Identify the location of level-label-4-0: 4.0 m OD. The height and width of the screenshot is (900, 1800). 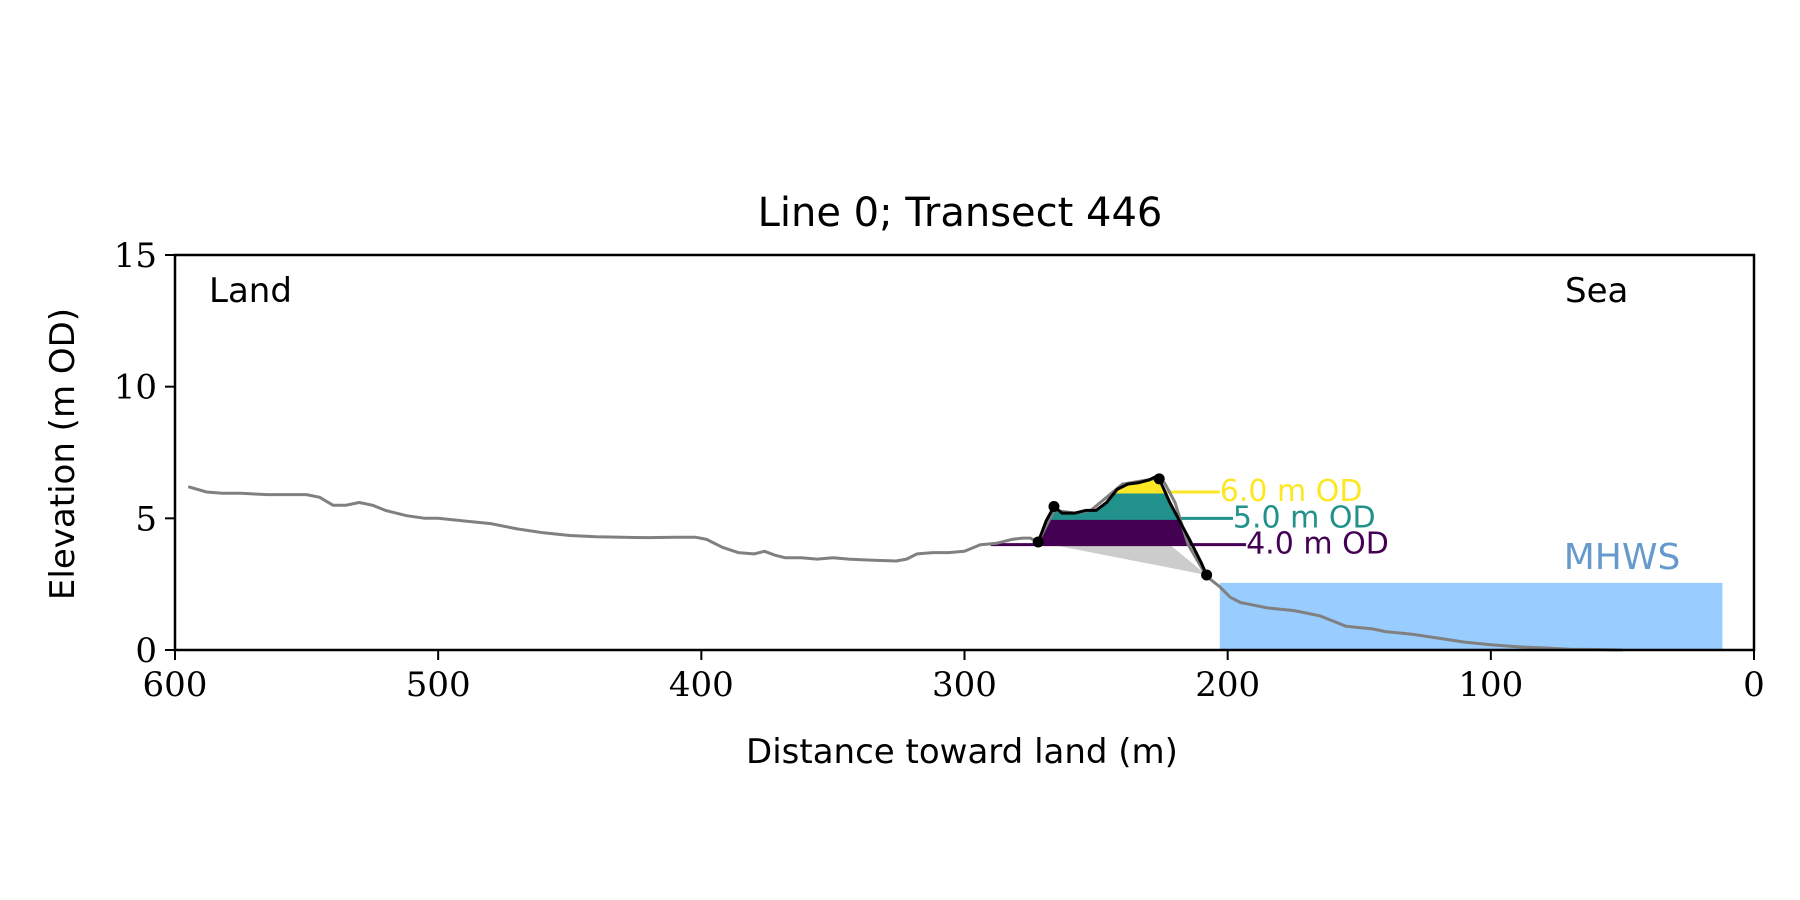
(1317, 544).